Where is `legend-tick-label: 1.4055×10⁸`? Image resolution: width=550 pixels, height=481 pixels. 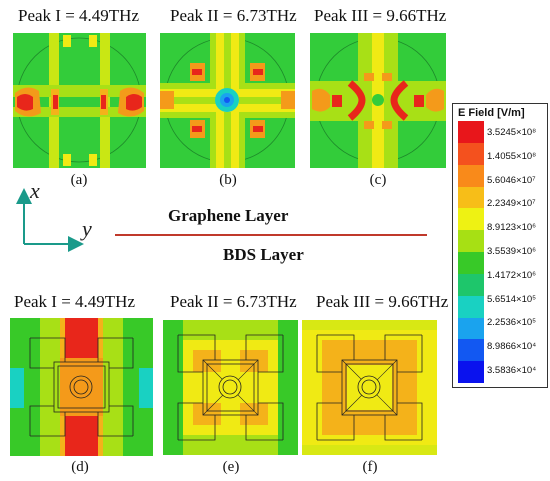 legend-tick-label: 1.4055×10⁸ is located at coordinates (512, 156).